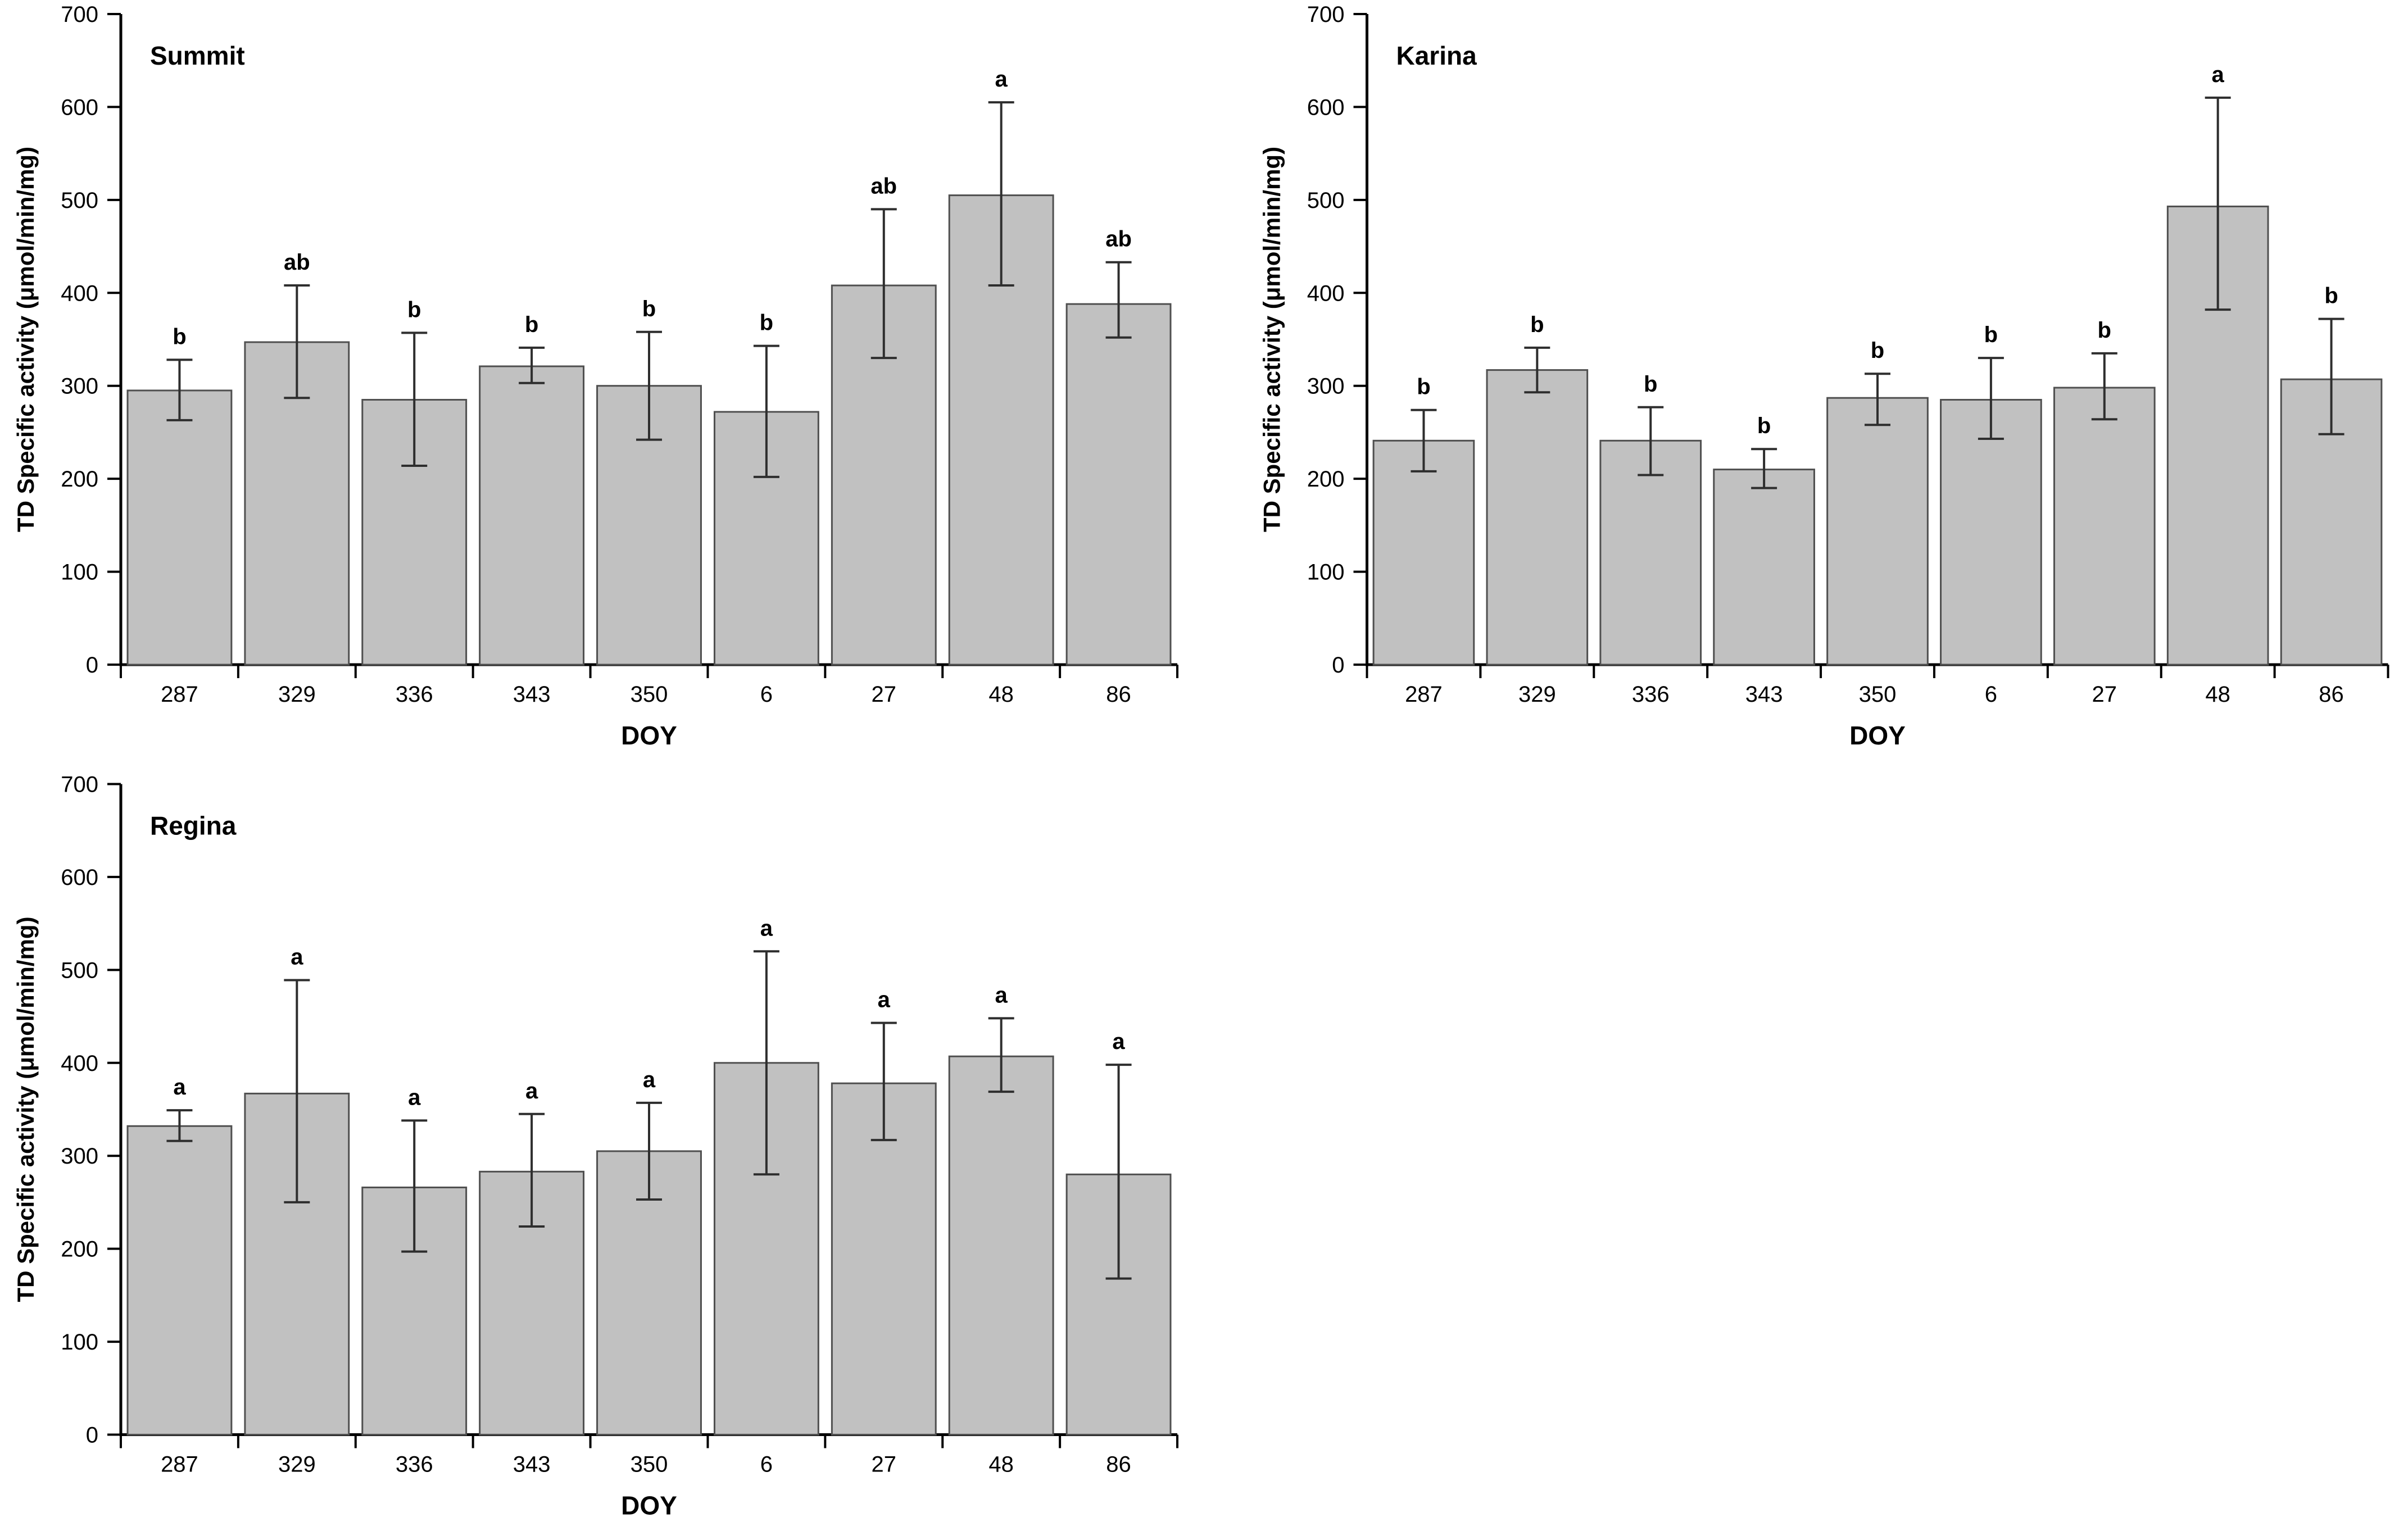 This screenshot has width=2408, height=1540. I want to click on x-tick-label: 336, so click(1651, 694).